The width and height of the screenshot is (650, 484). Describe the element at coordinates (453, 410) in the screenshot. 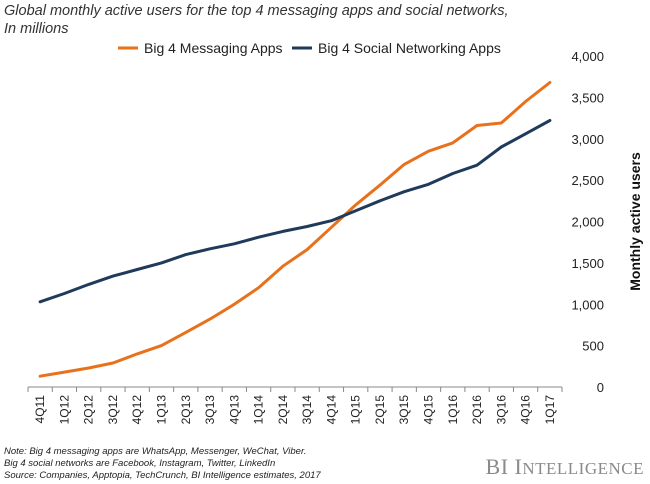

I see `x-tick-label-1q16: 1Q16` at that location.